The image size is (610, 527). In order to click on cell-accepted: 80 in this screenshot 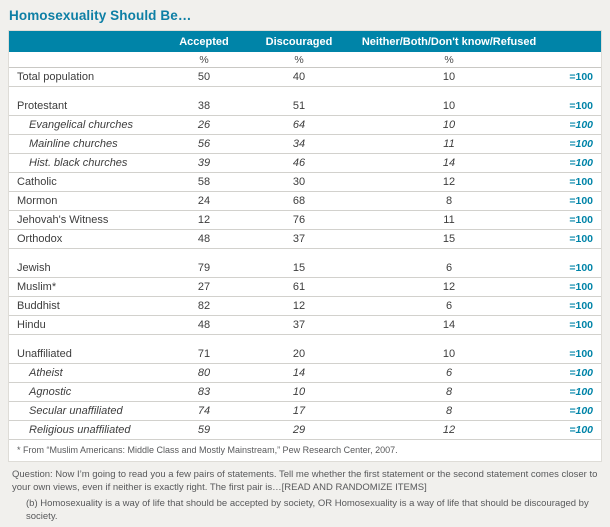, I will do `click(204, 373)`.